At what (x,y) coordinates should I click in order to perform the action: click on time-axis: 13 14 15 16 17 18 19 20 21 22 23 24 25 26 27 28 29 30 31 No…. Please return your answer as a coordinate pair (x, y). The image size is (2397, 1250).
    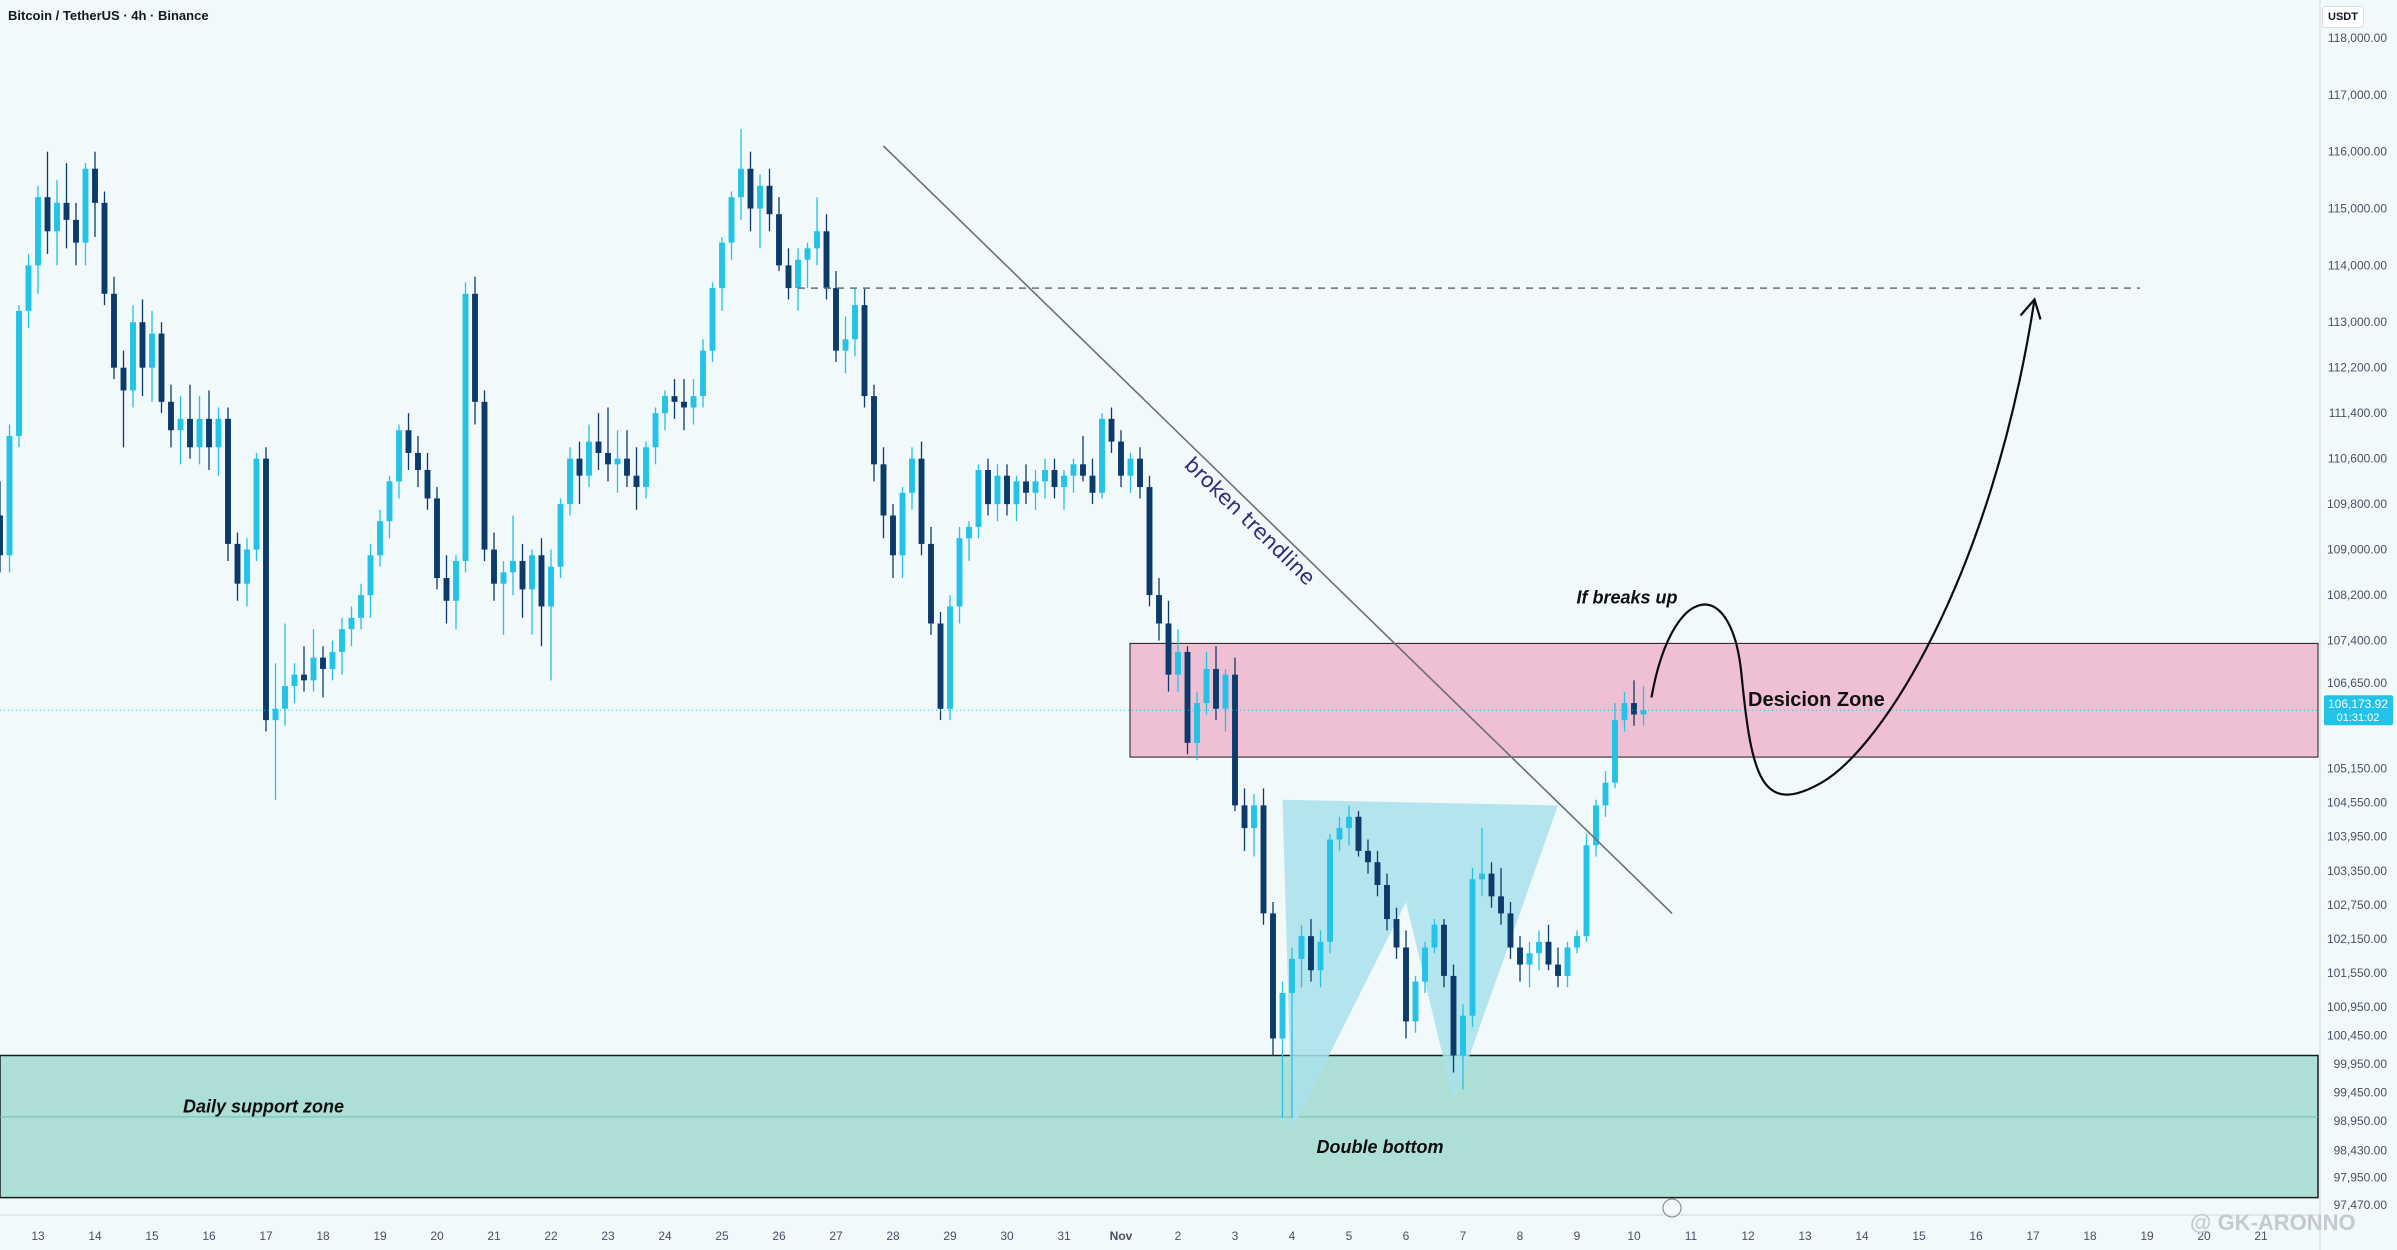
    Looking at the image, I should click on (1160, 1220).